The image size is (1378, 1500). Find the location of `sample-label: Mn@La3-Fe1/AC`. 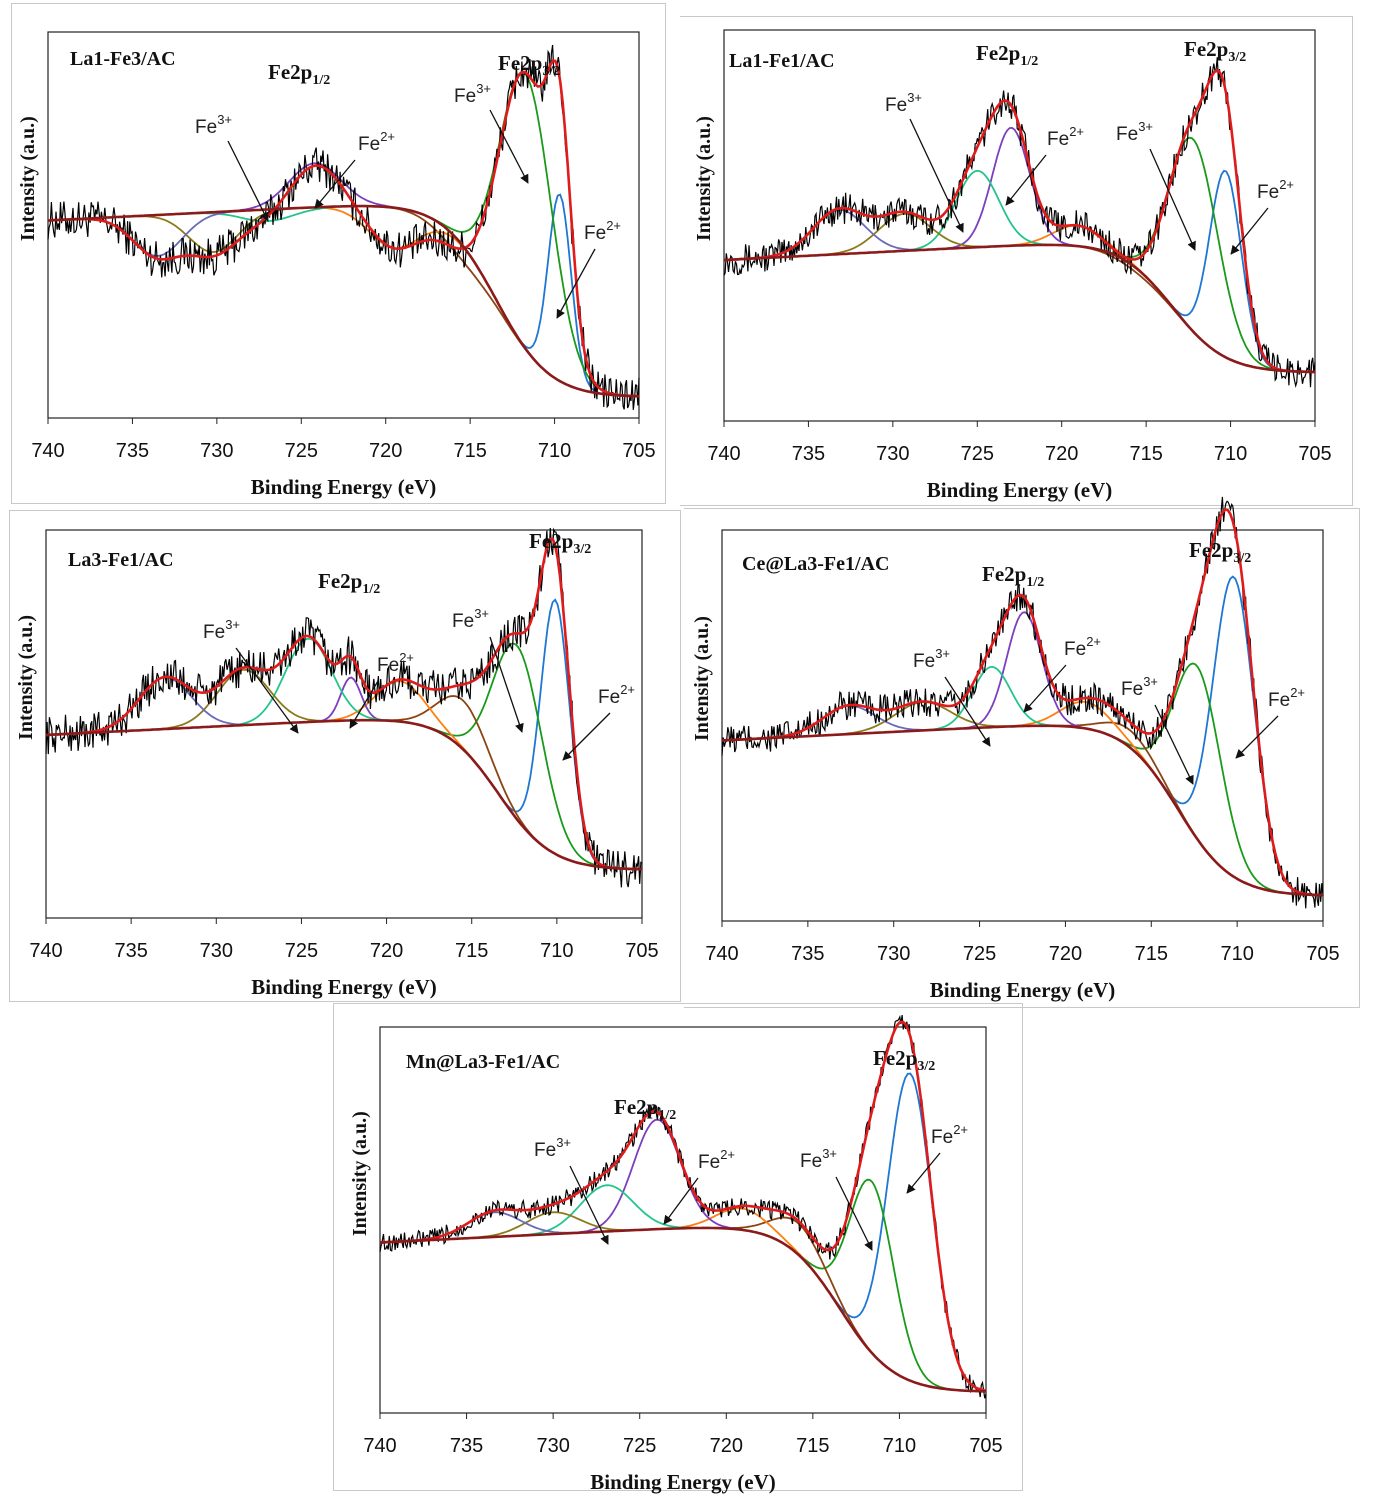

sample-label: Mn@La3-Fe1/AC is located at coordinates (483, 1062).